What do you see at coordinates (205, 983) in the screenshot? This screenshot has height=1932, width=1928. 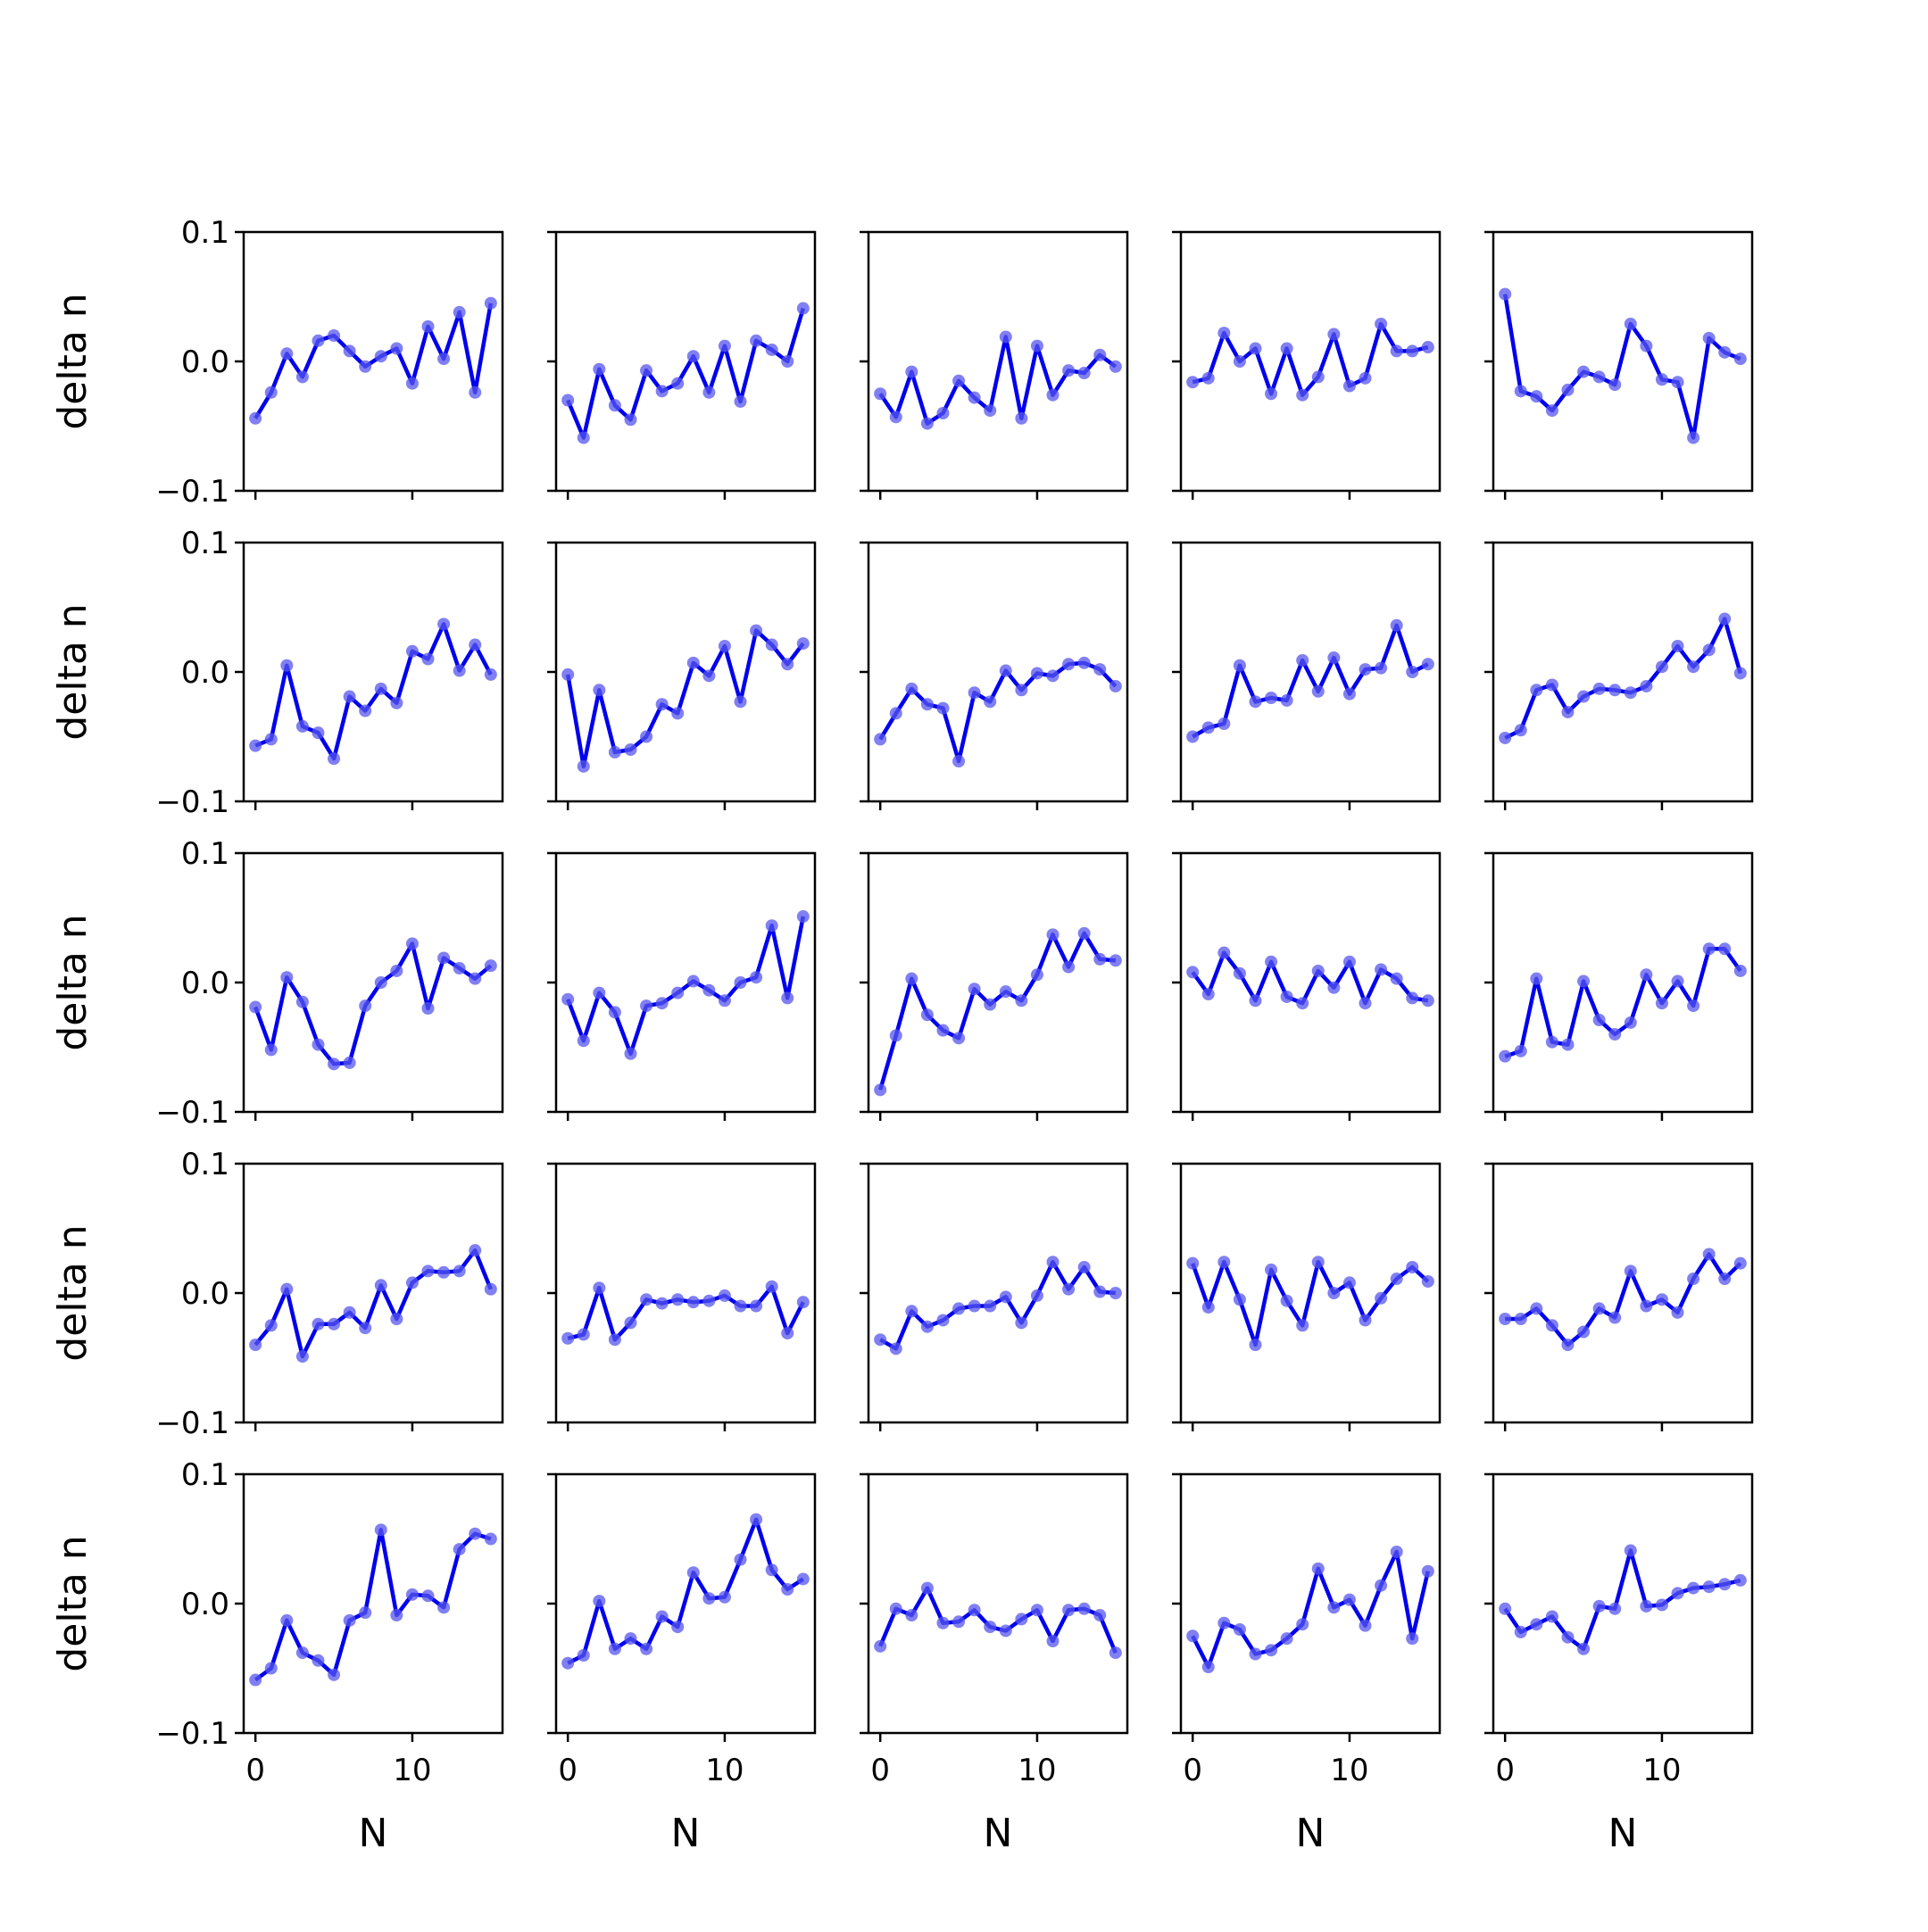 I see `y-tick-label: 0.0` at bounding box center [205, 983].